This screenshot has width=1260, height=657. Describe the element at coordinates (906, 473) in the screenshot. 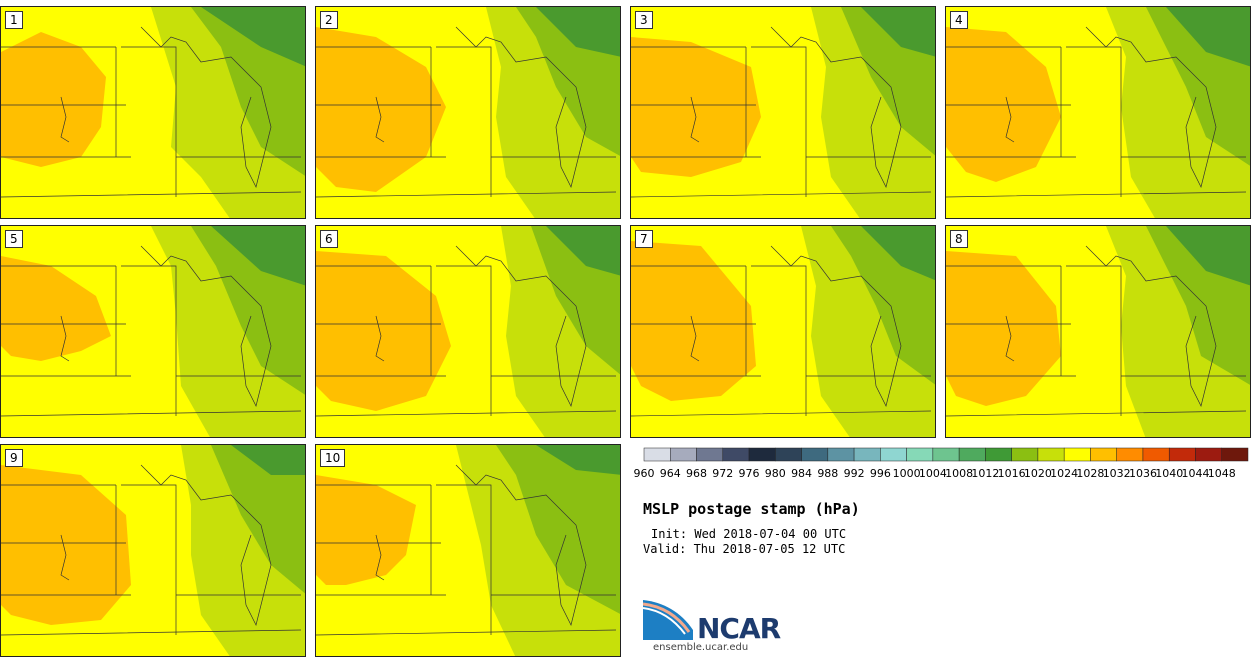

I see `colorbar-tick-label: 1000` at that location.